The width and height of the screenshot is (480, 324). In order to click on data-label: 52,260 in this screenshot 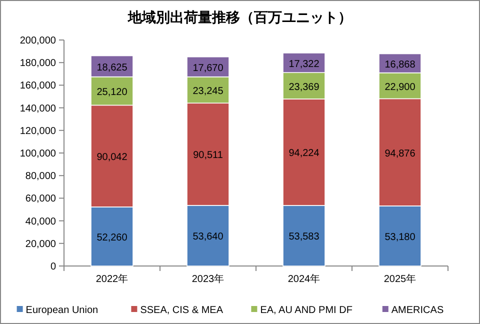, I will do `click(112, 238)`.